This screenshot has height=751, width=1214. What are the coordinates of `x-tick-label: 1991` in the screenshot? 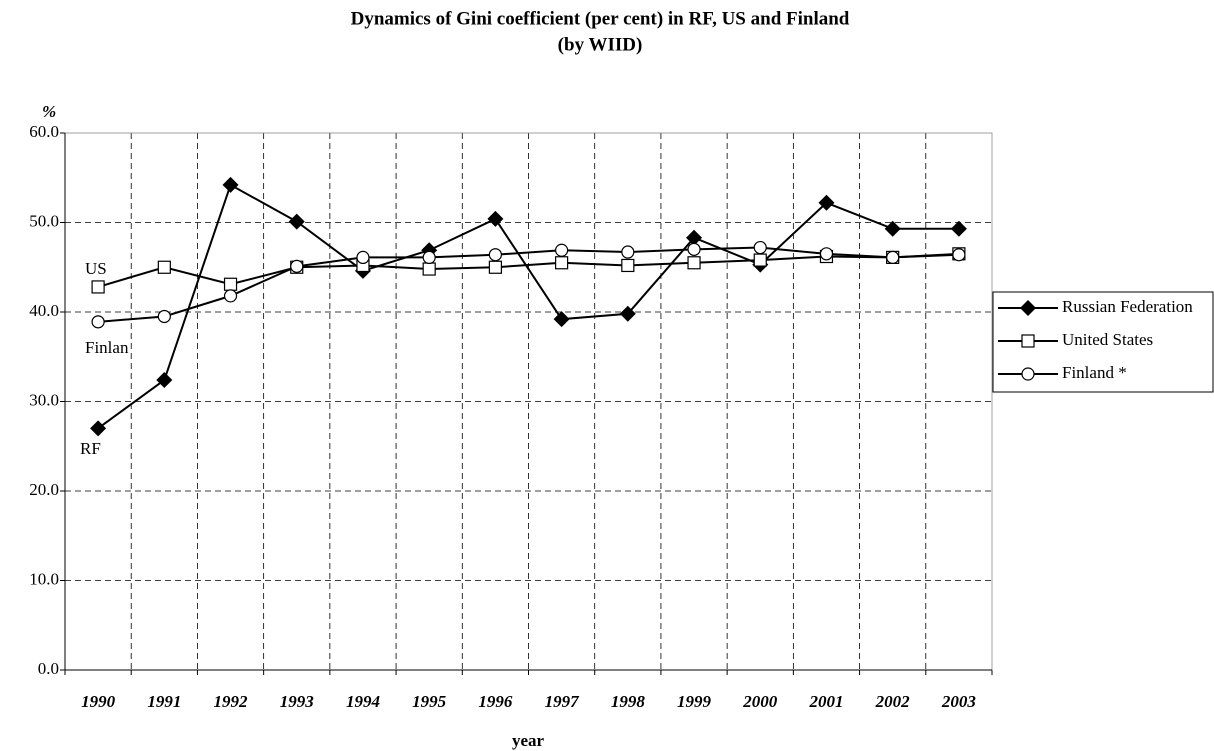 It's located at (164, 701).